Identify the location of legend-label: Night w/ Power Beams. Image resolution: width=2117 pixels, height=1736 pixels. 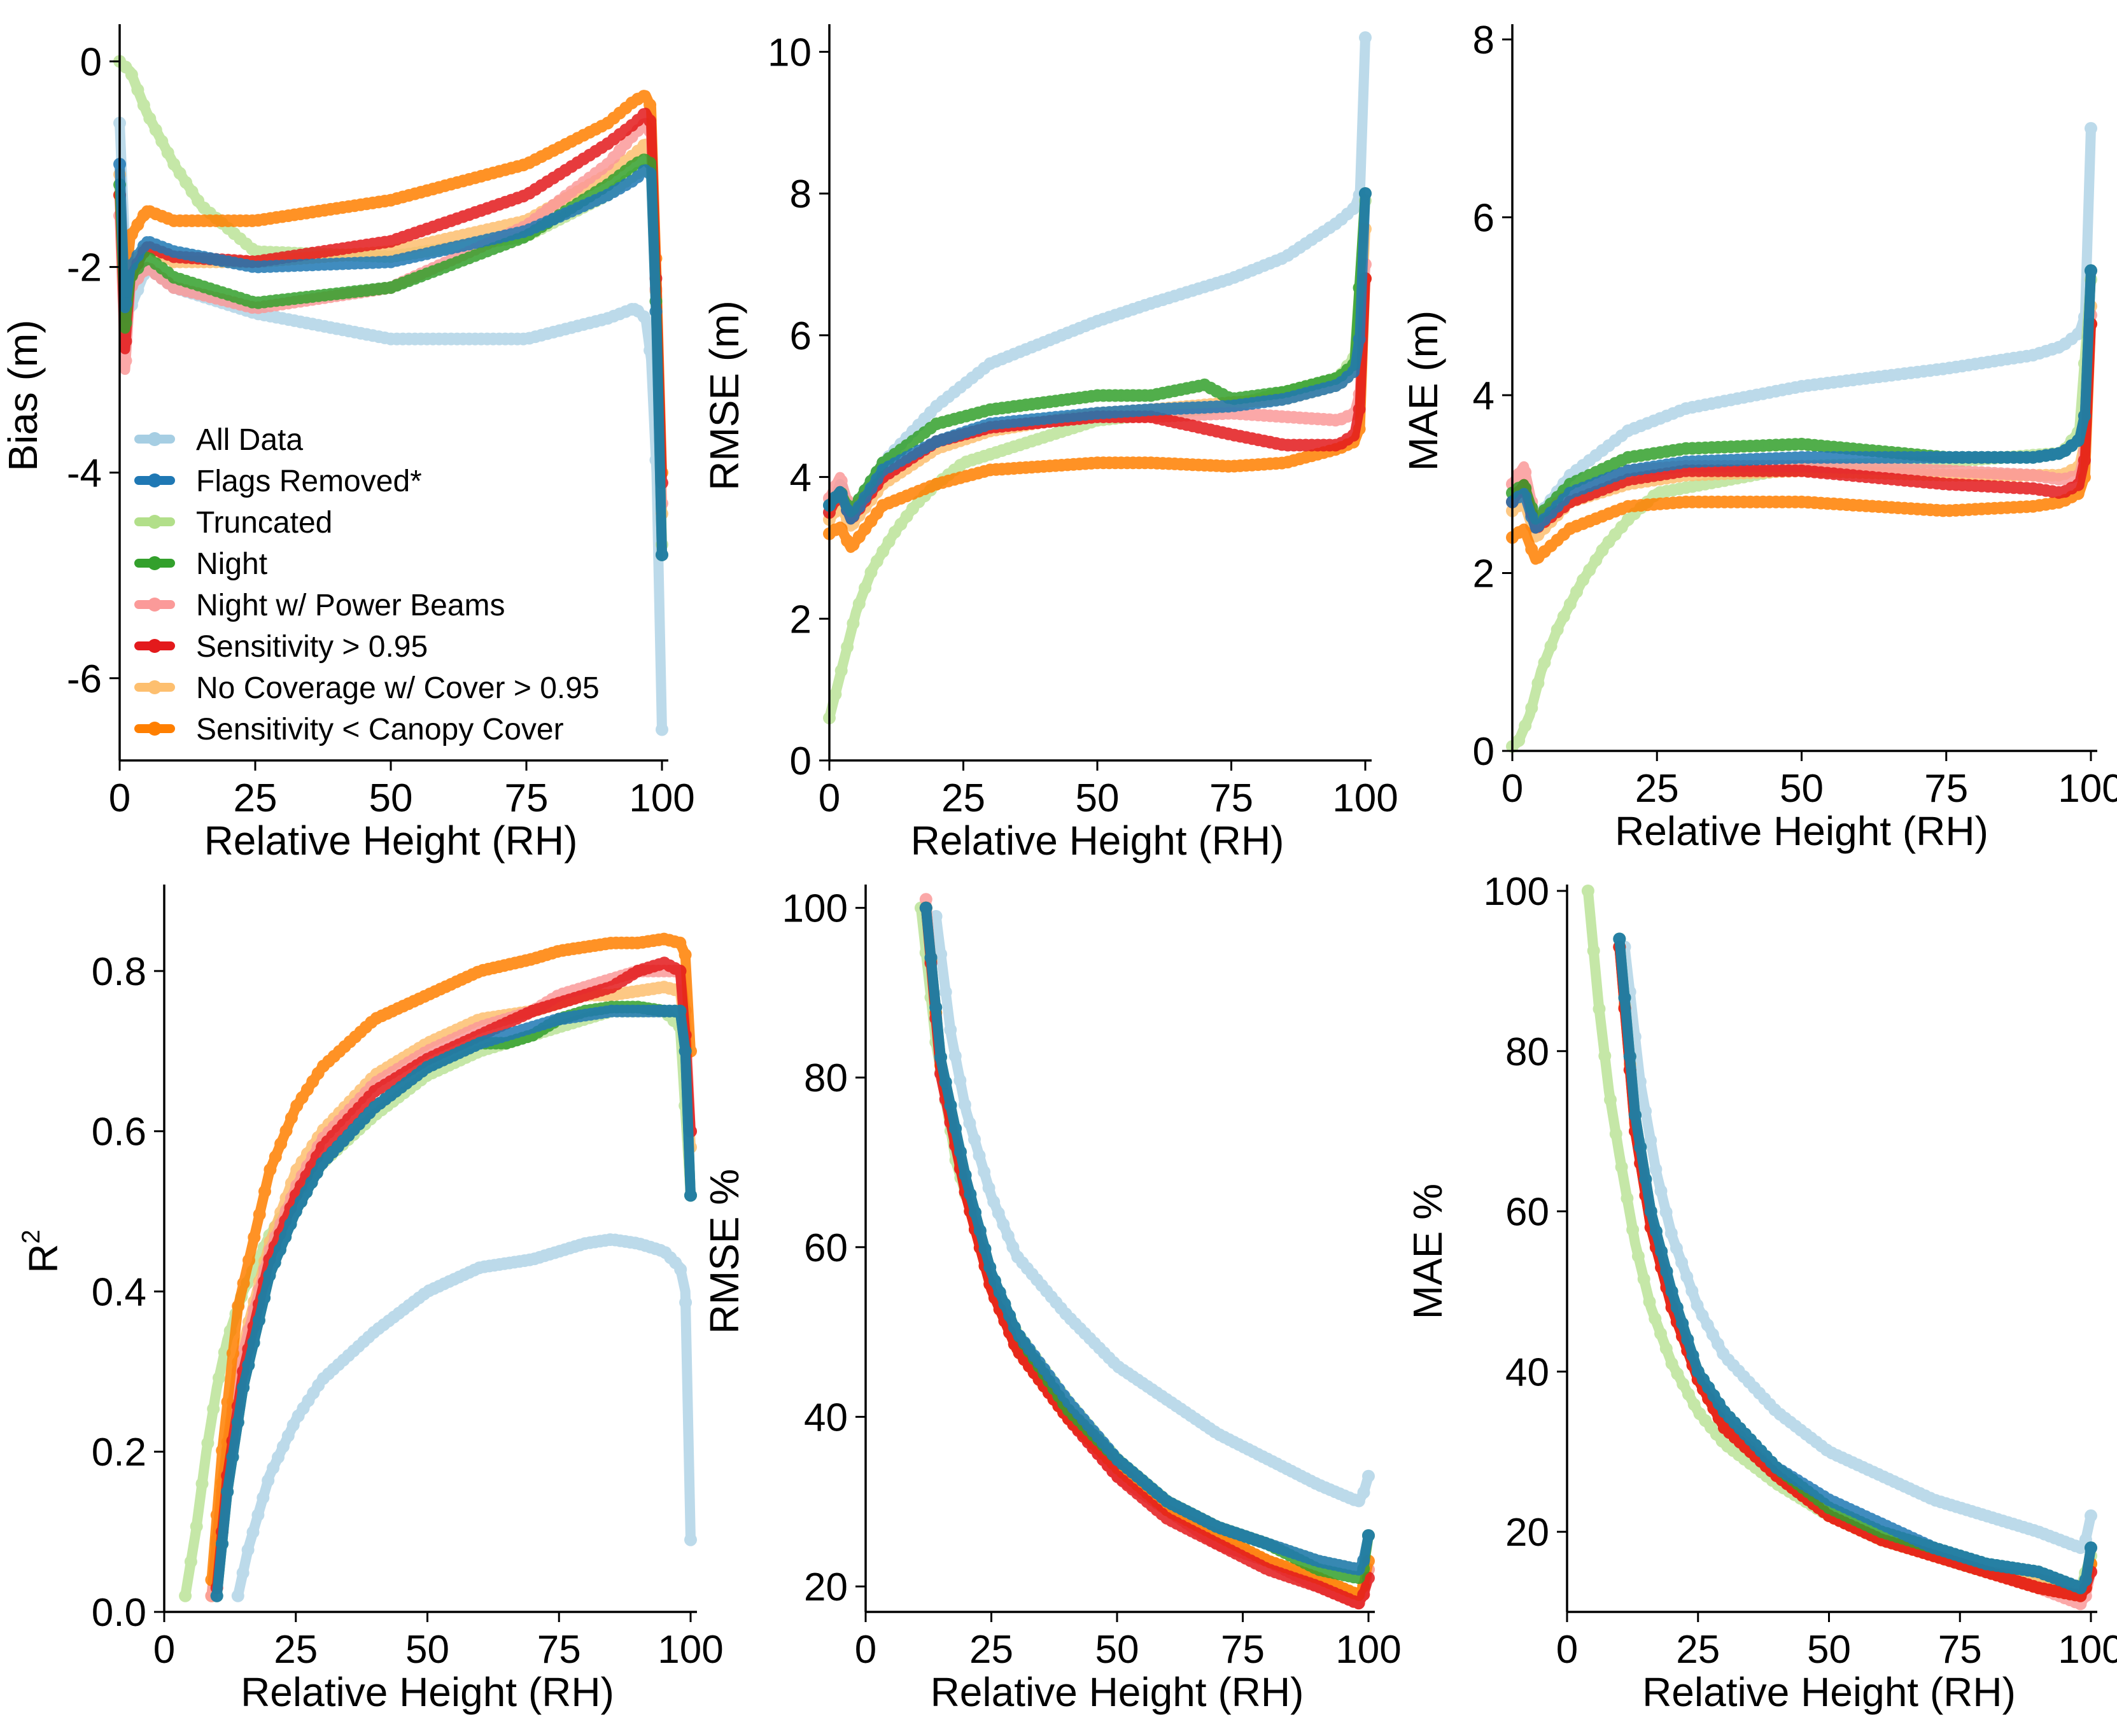
(350, 605).